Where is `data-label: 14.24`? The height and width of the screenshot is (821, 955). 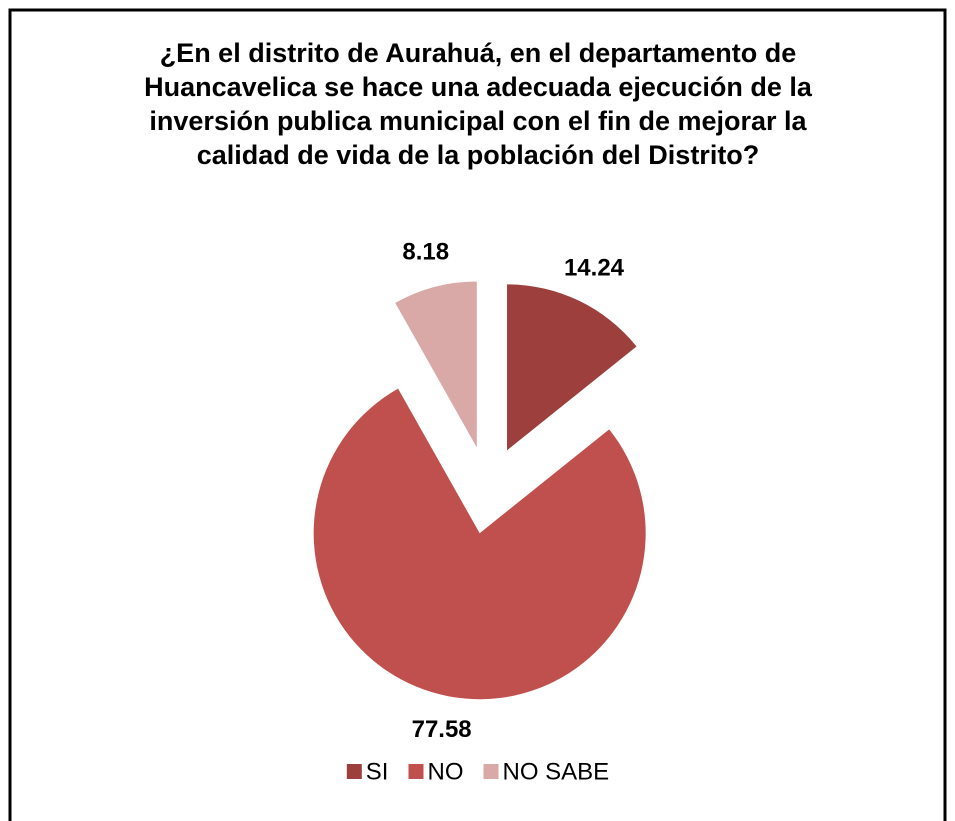
data-label: 14.24 is located at coordinates (594, 267).